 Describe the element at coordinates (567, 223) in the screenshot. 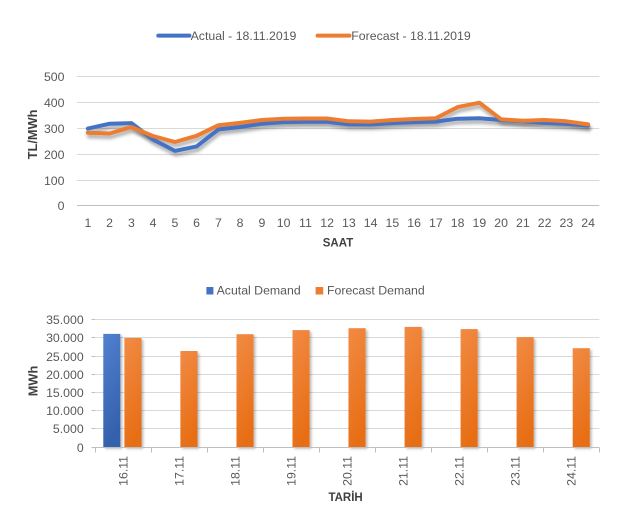

I see `svg-text: 23` at that location.